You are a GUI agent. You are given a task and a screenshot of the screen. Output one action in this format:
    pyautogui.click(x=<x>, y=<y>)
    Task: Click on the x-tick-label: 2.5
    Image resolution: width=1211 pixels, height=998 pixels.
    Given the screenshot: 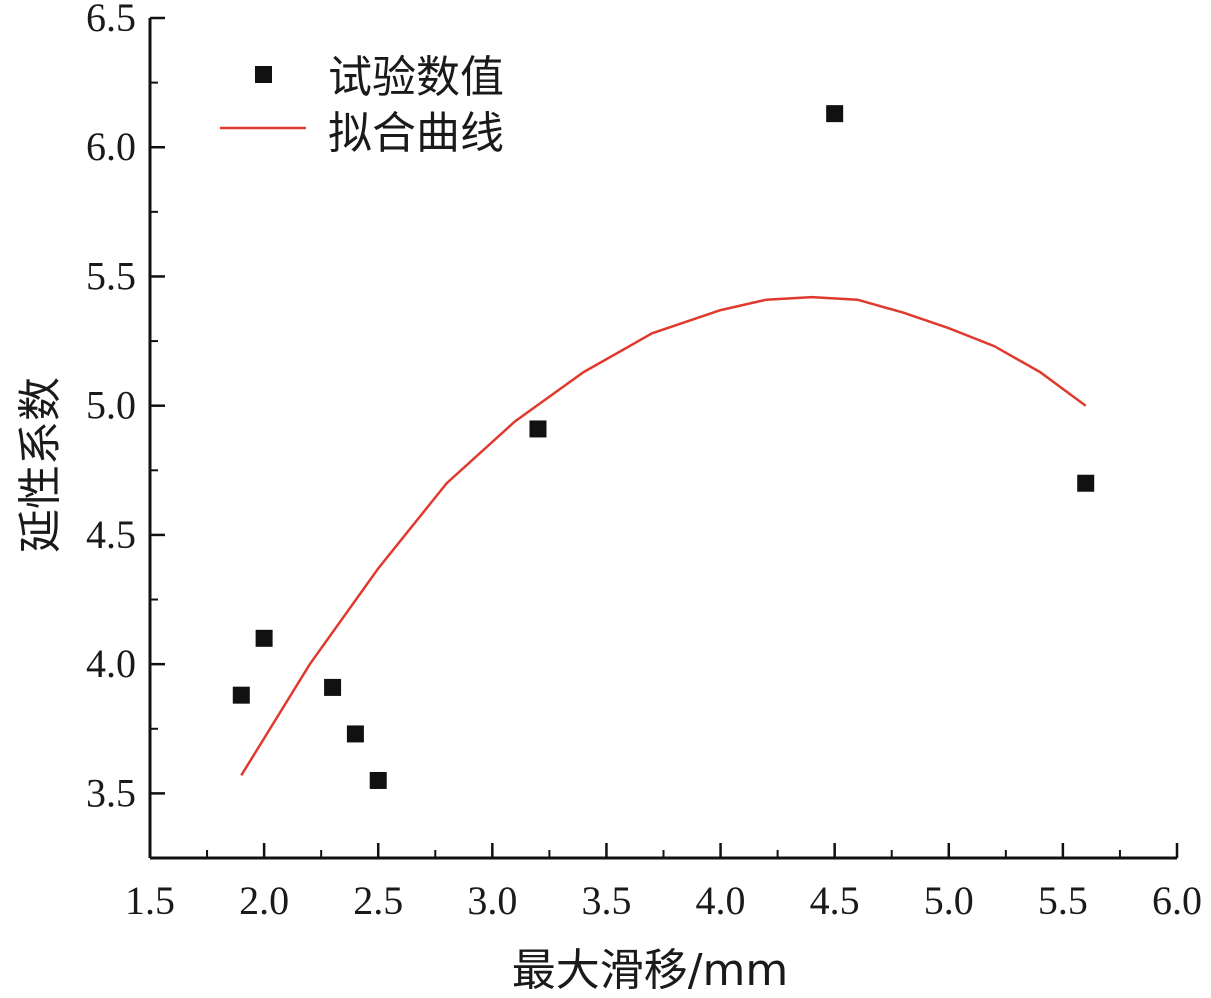 What is the action you would take?
    pyautogui.click(x=378, y=900)
    